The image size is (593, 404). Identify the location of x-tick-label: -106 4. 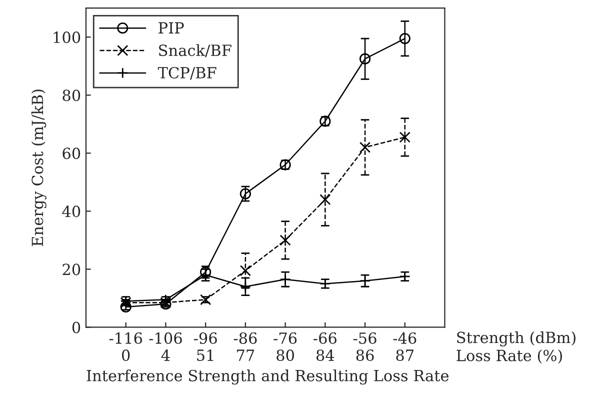
(165, 346).